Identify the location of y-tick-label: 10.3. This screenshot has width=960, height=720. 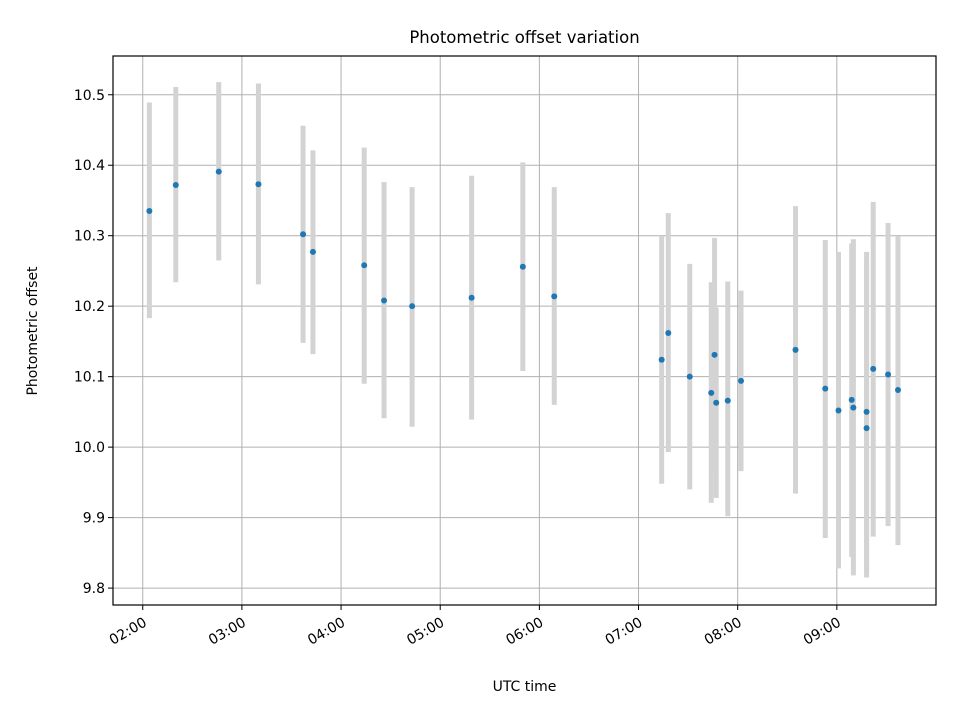
(89, 237).